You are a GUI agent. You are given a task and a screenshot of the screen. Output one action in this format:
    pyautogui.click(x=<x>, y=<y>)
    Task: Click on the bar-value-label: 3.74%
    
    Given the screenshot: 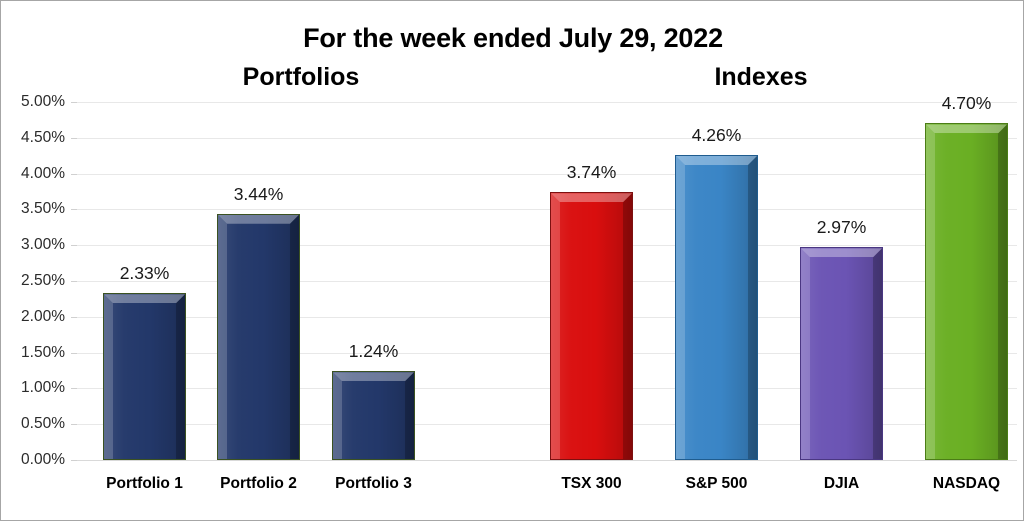 What is the action you would take?
    pyautogui.click(x=591, y=172)
    